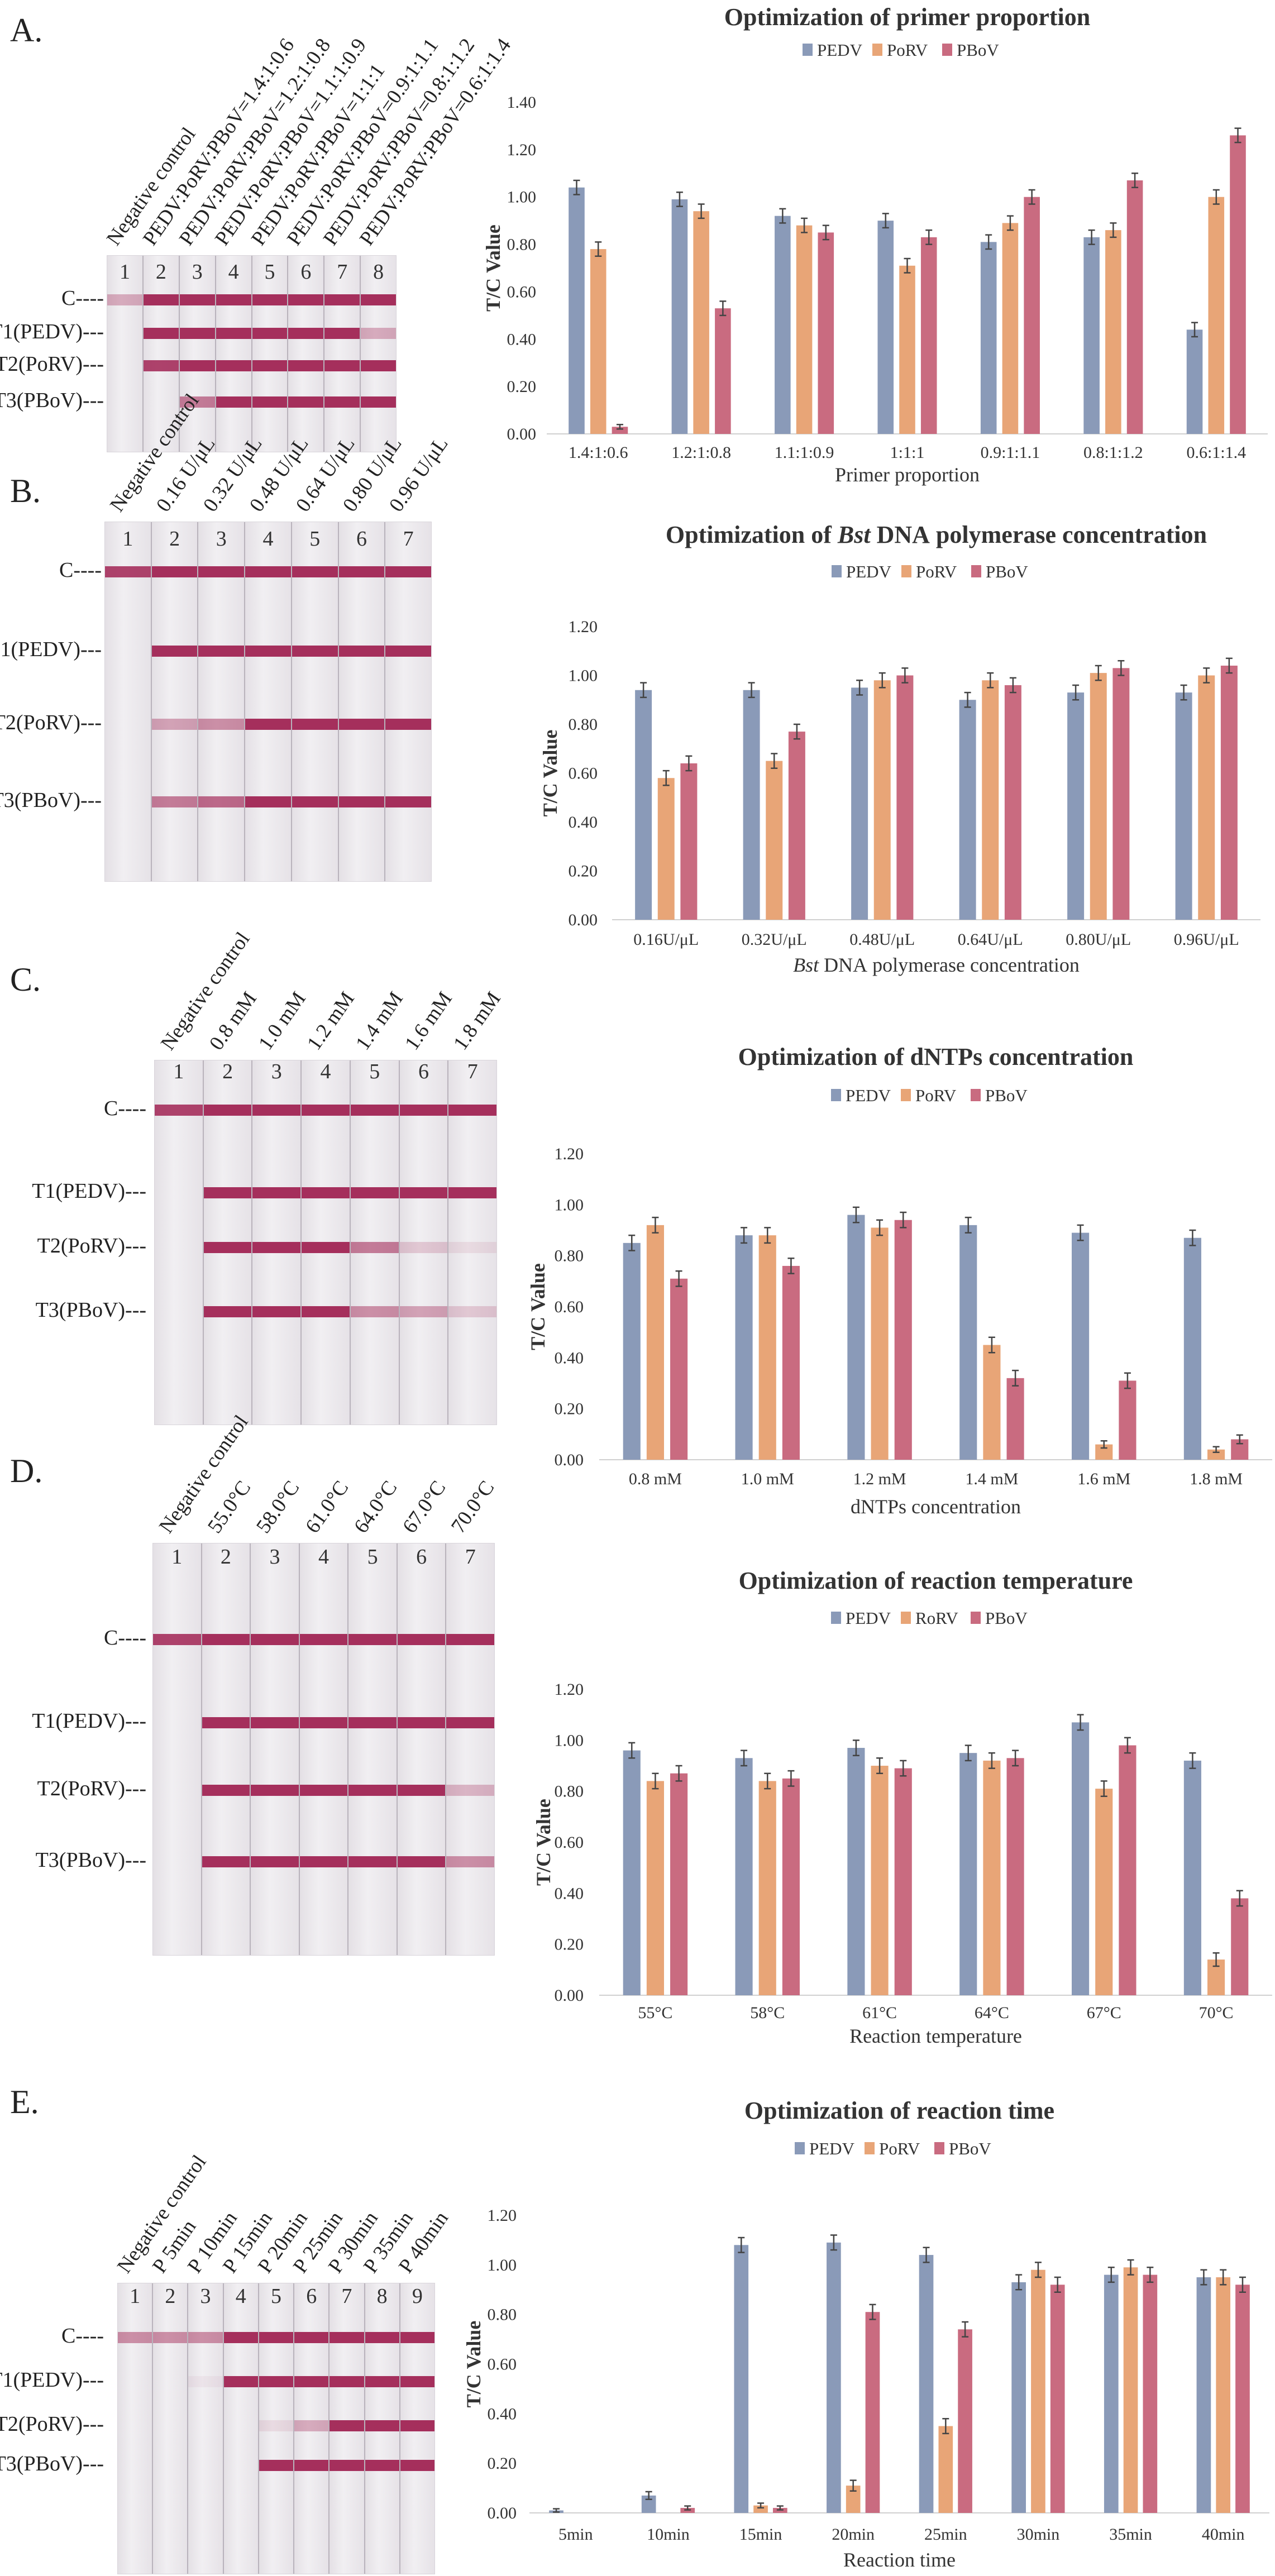 This screenshot has height=2576, width=1275. What do you see at coordinates (80, 570) in the screenshot?
I see `strip-row-label: C----` at bounding box center [80, 570].